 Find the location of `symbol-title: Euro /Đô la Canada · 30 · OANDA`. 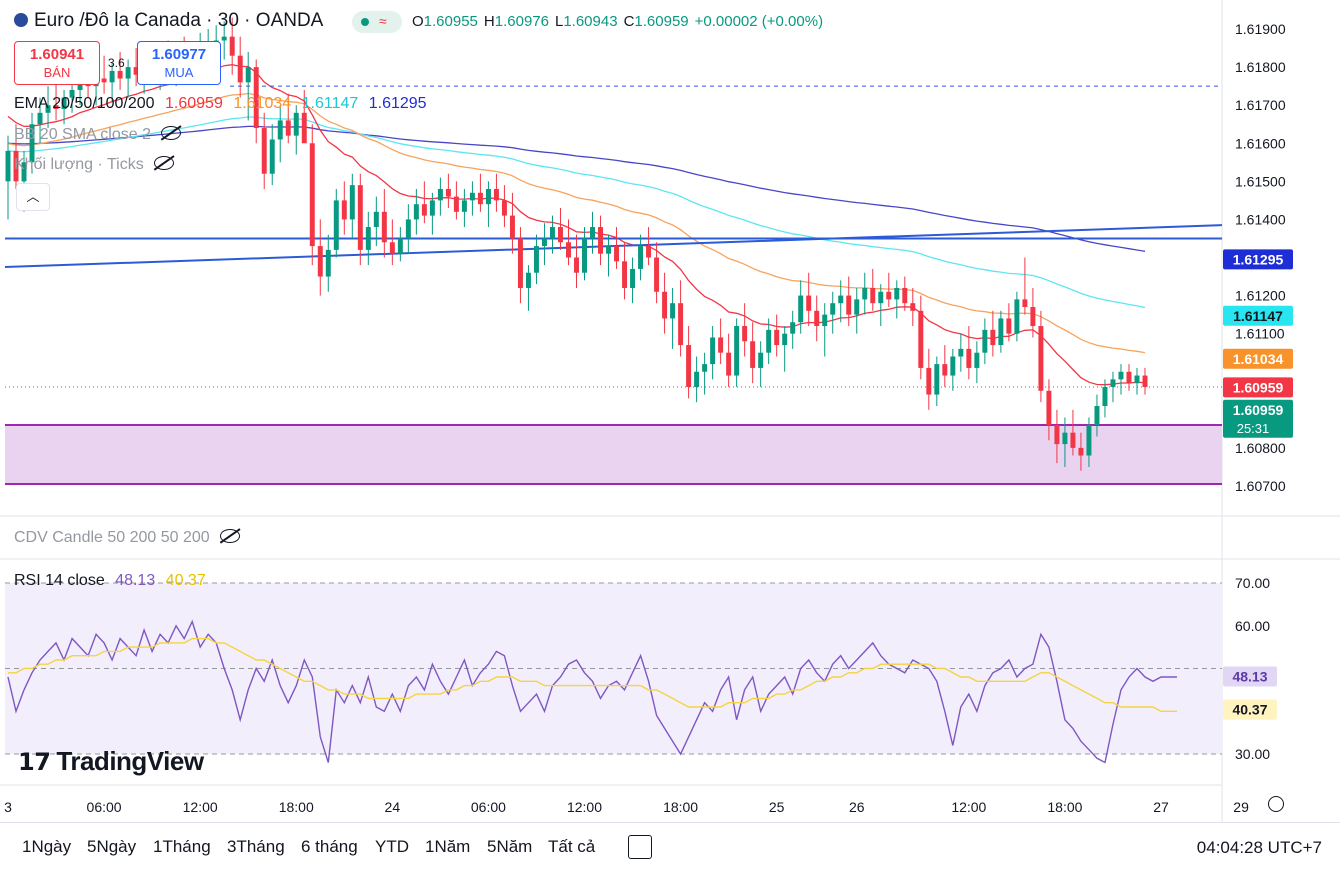

symbol-title: Euro /Đô la Canada · 30 · OANDA is located at coordinates (168, 21).